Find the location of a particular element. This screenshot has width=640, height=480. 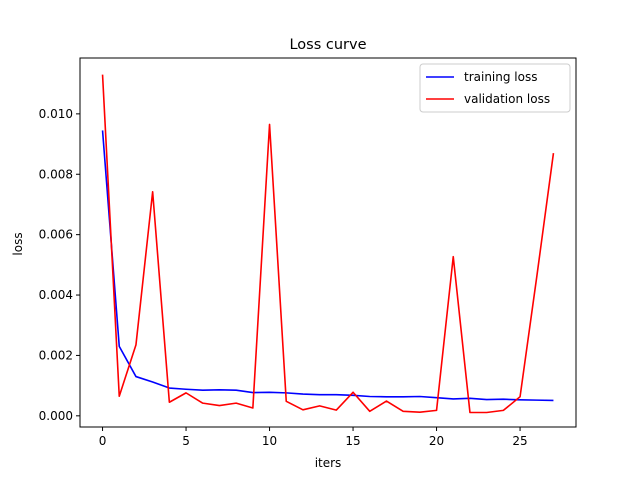

x-tick-label: 15 is located at coordinates (352, 441).